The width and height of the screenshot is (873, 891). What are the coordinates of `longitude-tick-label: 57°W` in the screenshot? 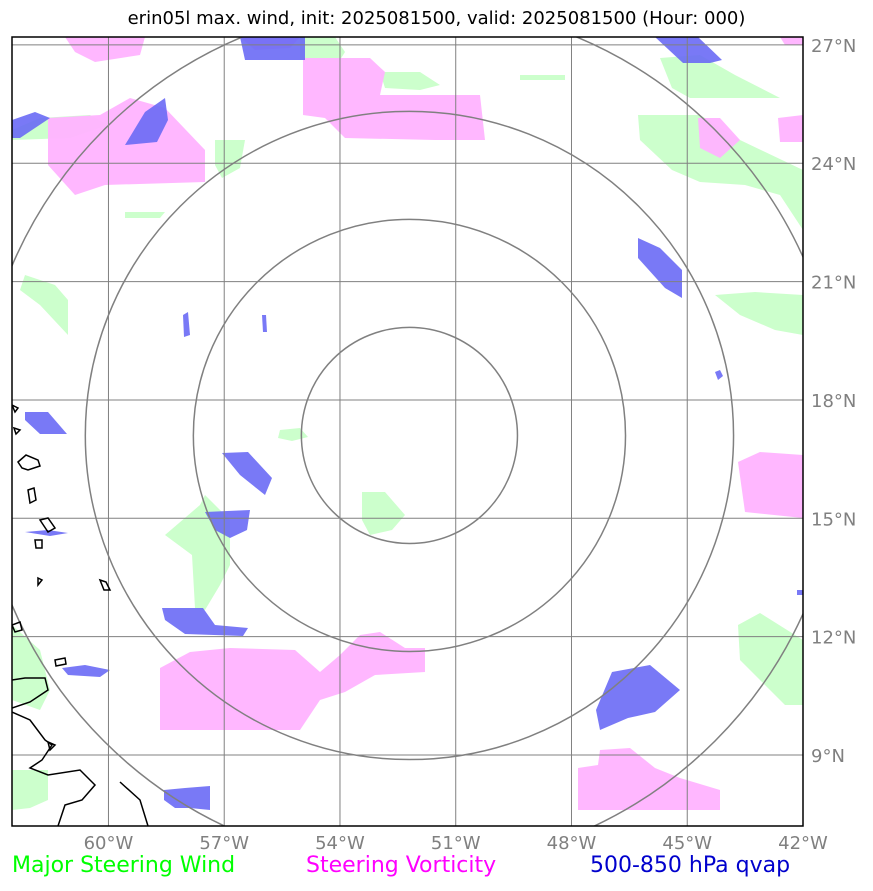 It's located at (224, 843).